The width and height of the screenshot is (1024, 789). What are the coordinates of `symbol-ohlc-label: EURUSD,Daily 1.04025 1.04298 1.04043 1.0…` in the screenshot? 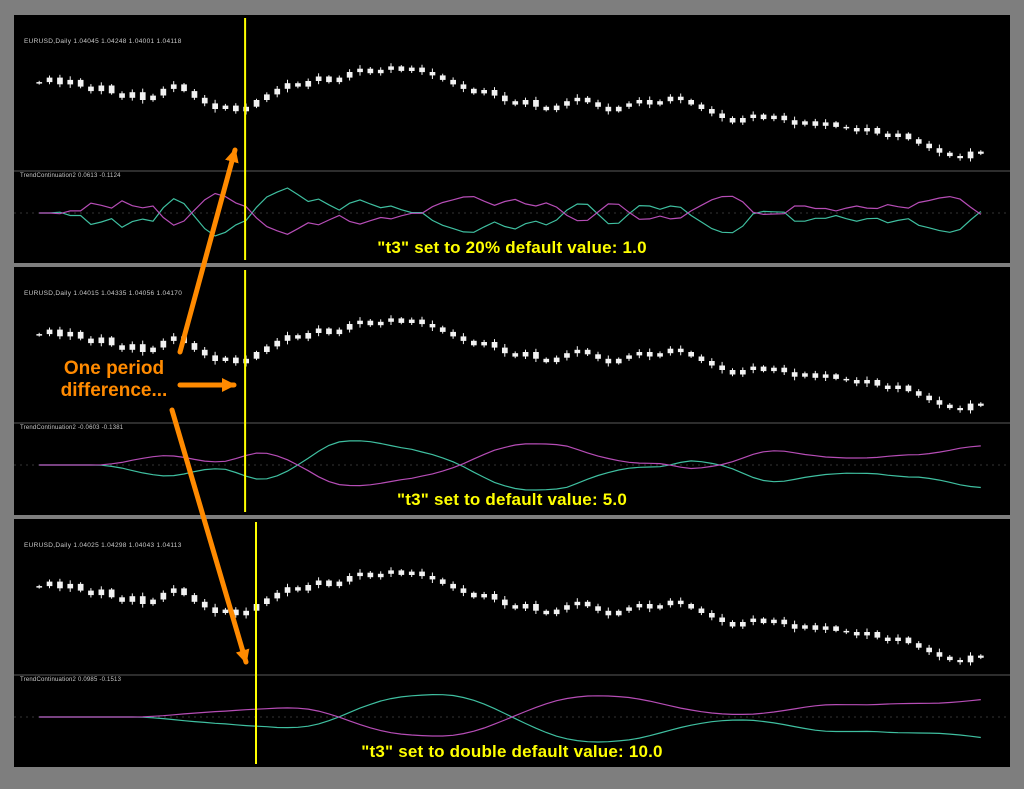 It's located at (103, 545).